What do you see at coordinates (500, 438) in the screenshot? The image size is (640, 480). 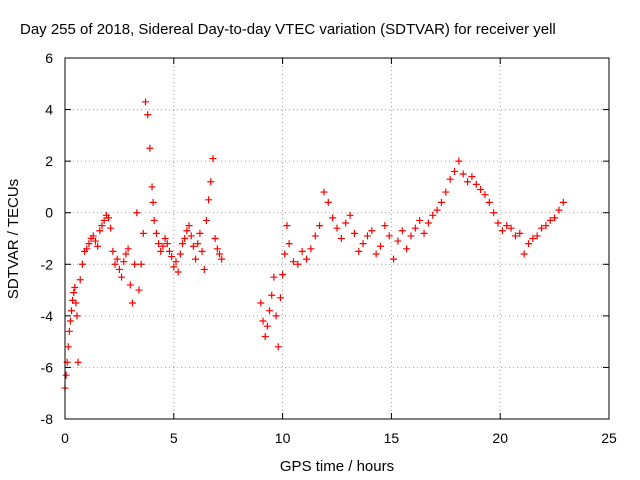 I see `x-tick-label: 20` at bounding box center [500, 438].